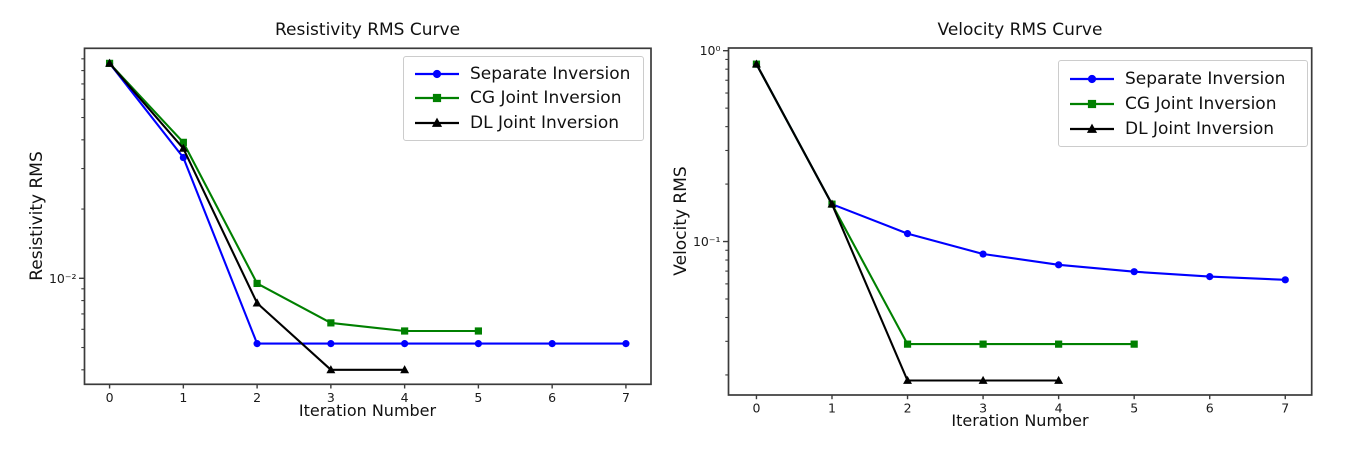  What do you see at coordinates (367, 410) in the screenshot?
I see `resistivity-x-axis-label: Iteration Number` at bounding box center [367, 410].